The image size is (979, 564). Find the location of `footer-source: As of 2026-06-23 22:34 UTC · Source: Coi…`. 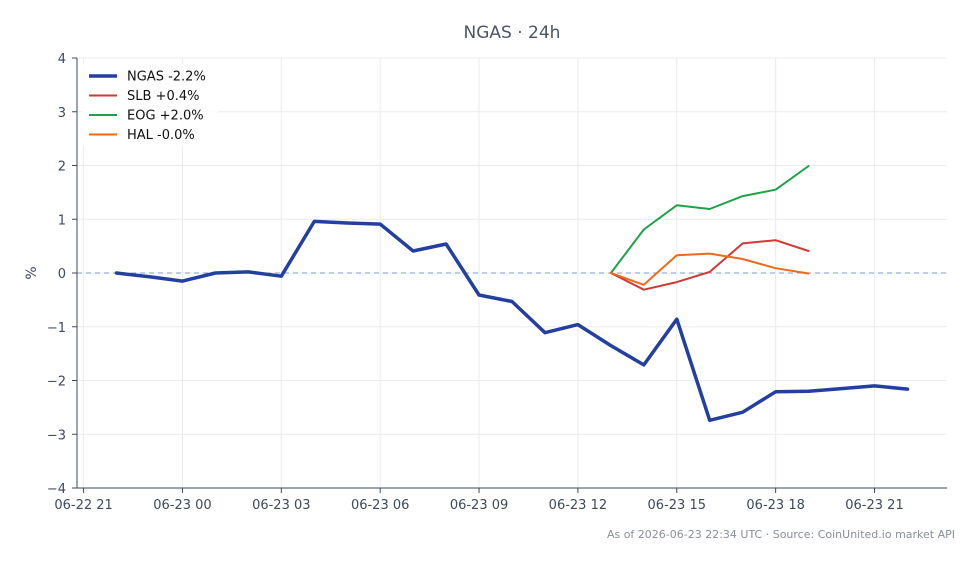

footer-source: As of 2026-06-23 22:34 UTC · Source: Coi… is located at coordinates (781, 534).